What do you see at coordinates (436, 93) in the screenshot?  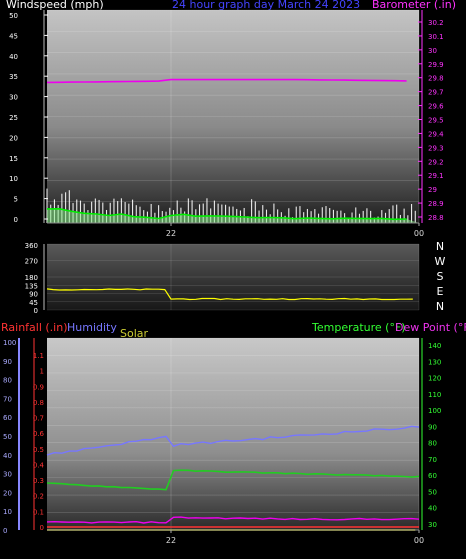 I see `y-tick-label: 29.7` at bounding box center [436, 93].